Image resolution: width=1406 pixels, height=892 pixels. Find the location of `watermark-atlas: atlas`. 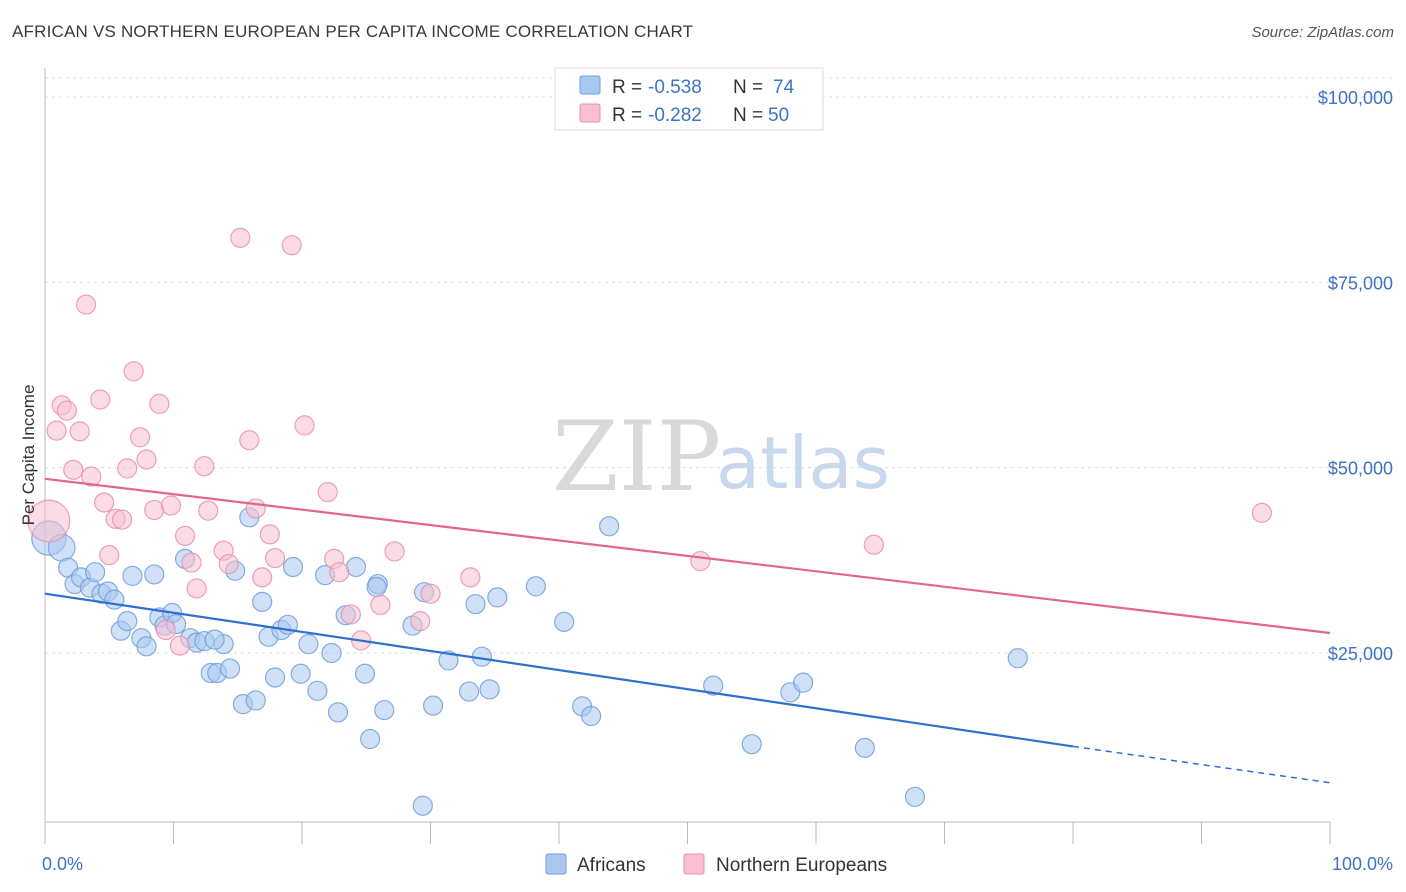

watermark-atlas: atlas is located at coordinates (803, 463).